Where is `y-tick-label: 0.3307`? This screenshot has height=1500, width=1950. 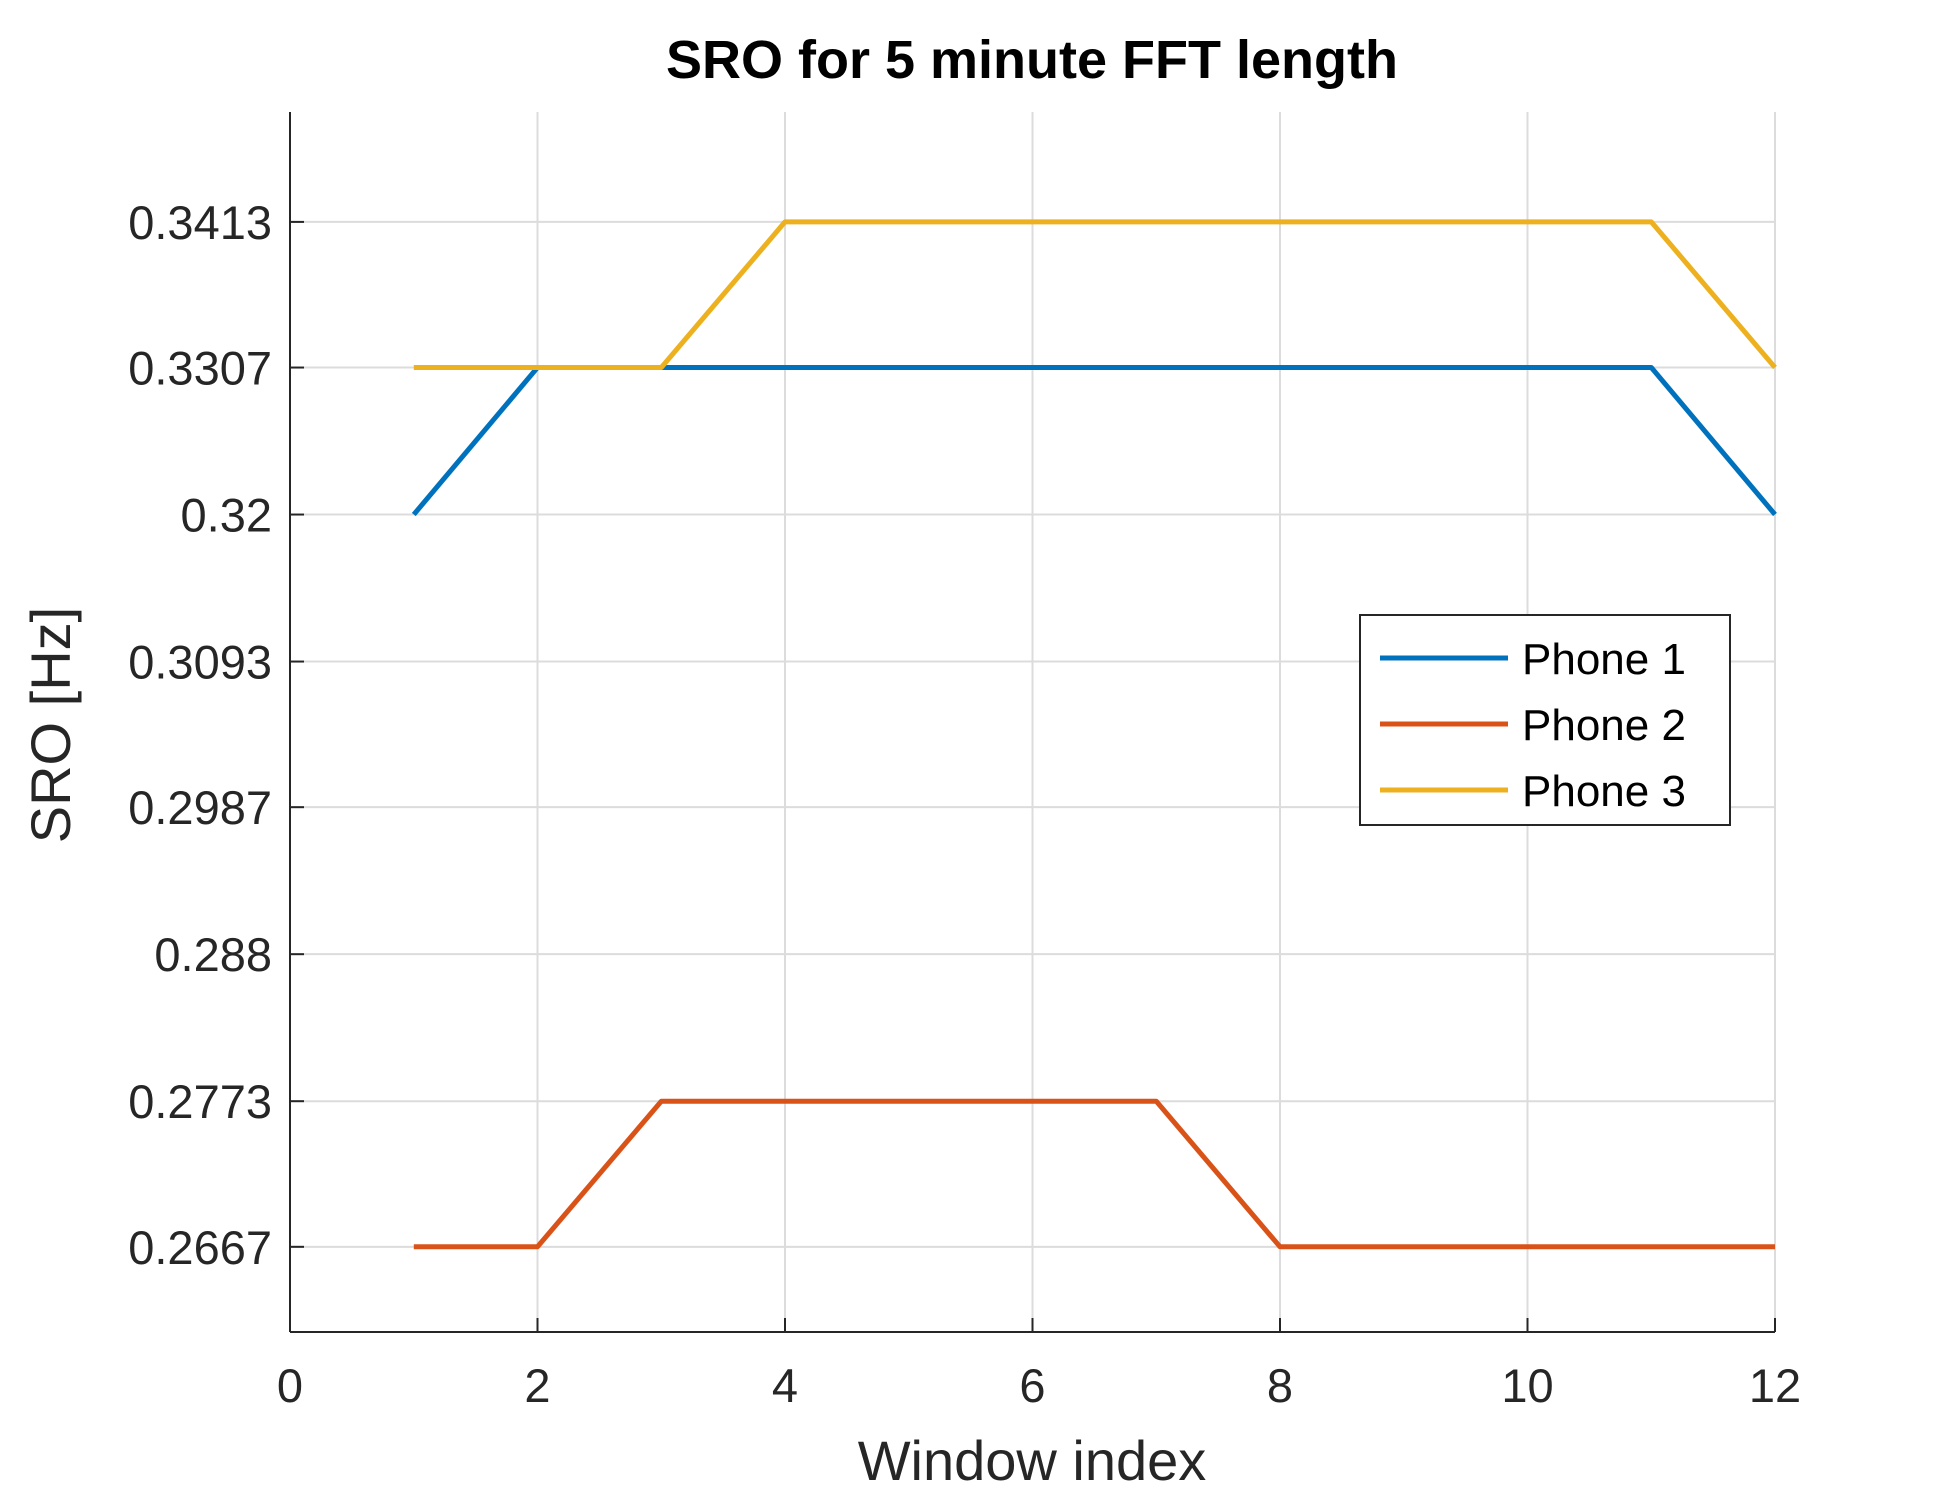 y-tick-label: 0.3307 is located at coordinates (200, 368).